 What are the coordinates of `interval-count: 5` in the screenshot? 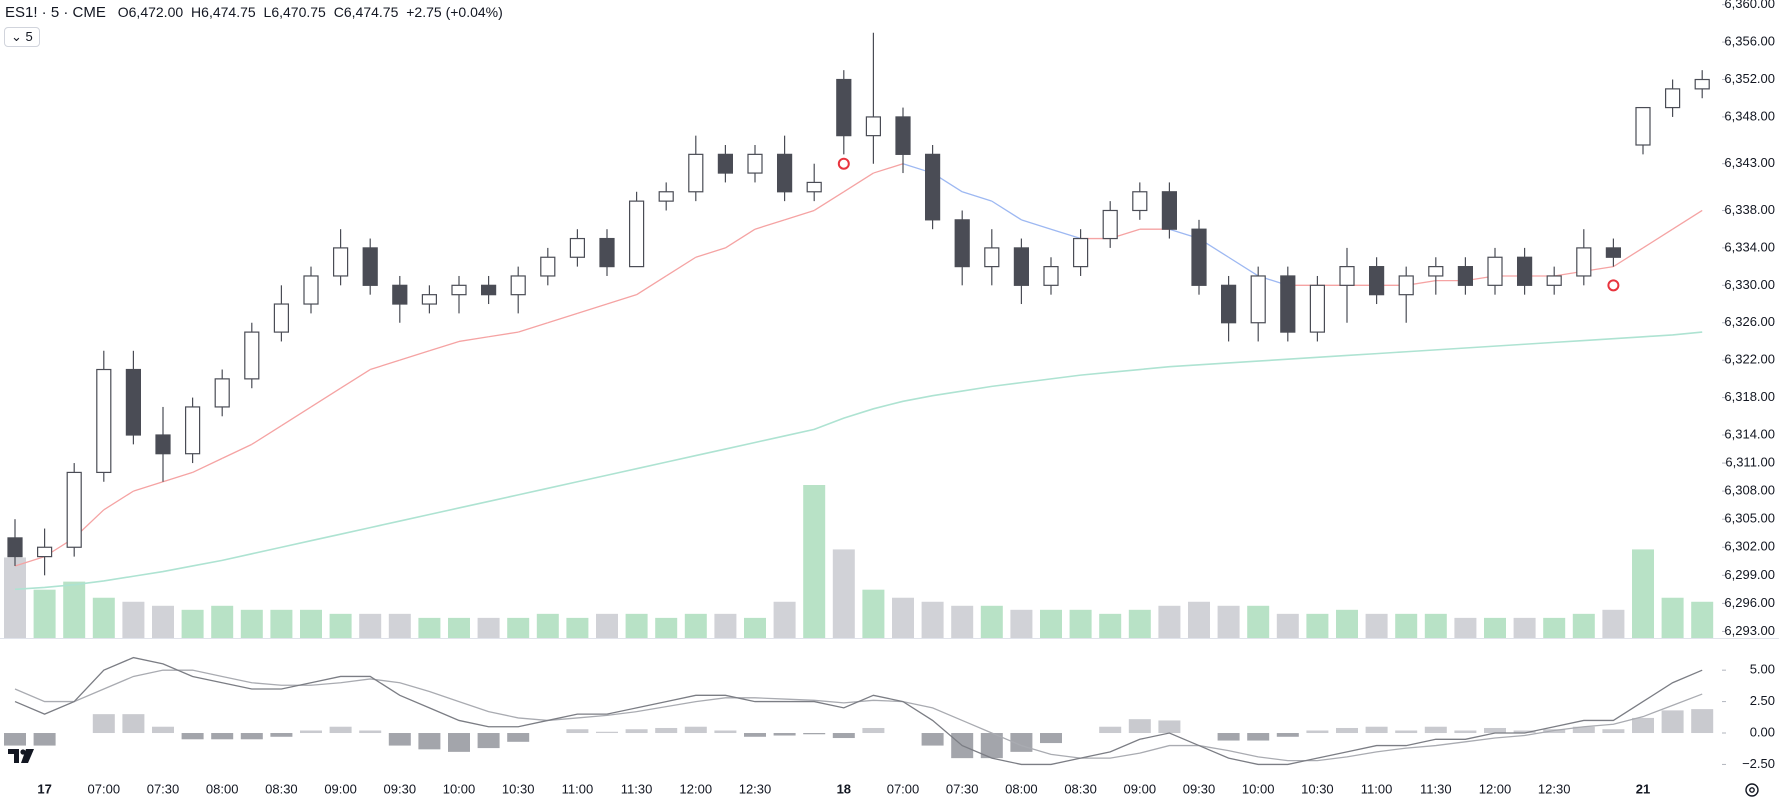 It's located at (29, 36).